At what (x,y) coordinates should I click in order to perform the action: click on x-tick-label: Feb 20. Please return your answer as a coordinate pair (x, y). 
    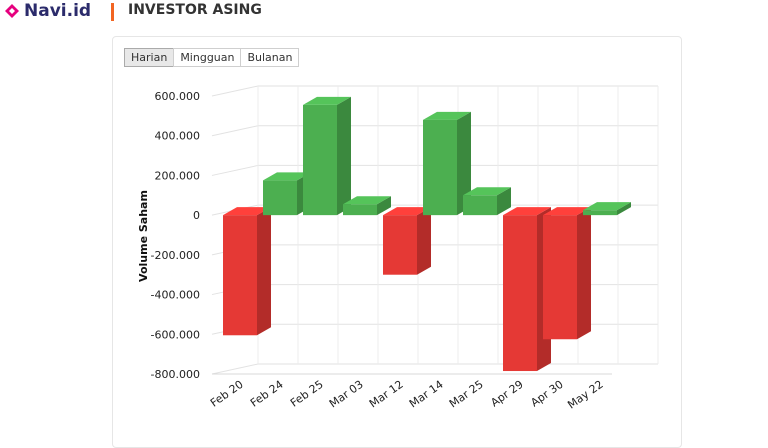
    Looking at the image, I should click on (227, 394).